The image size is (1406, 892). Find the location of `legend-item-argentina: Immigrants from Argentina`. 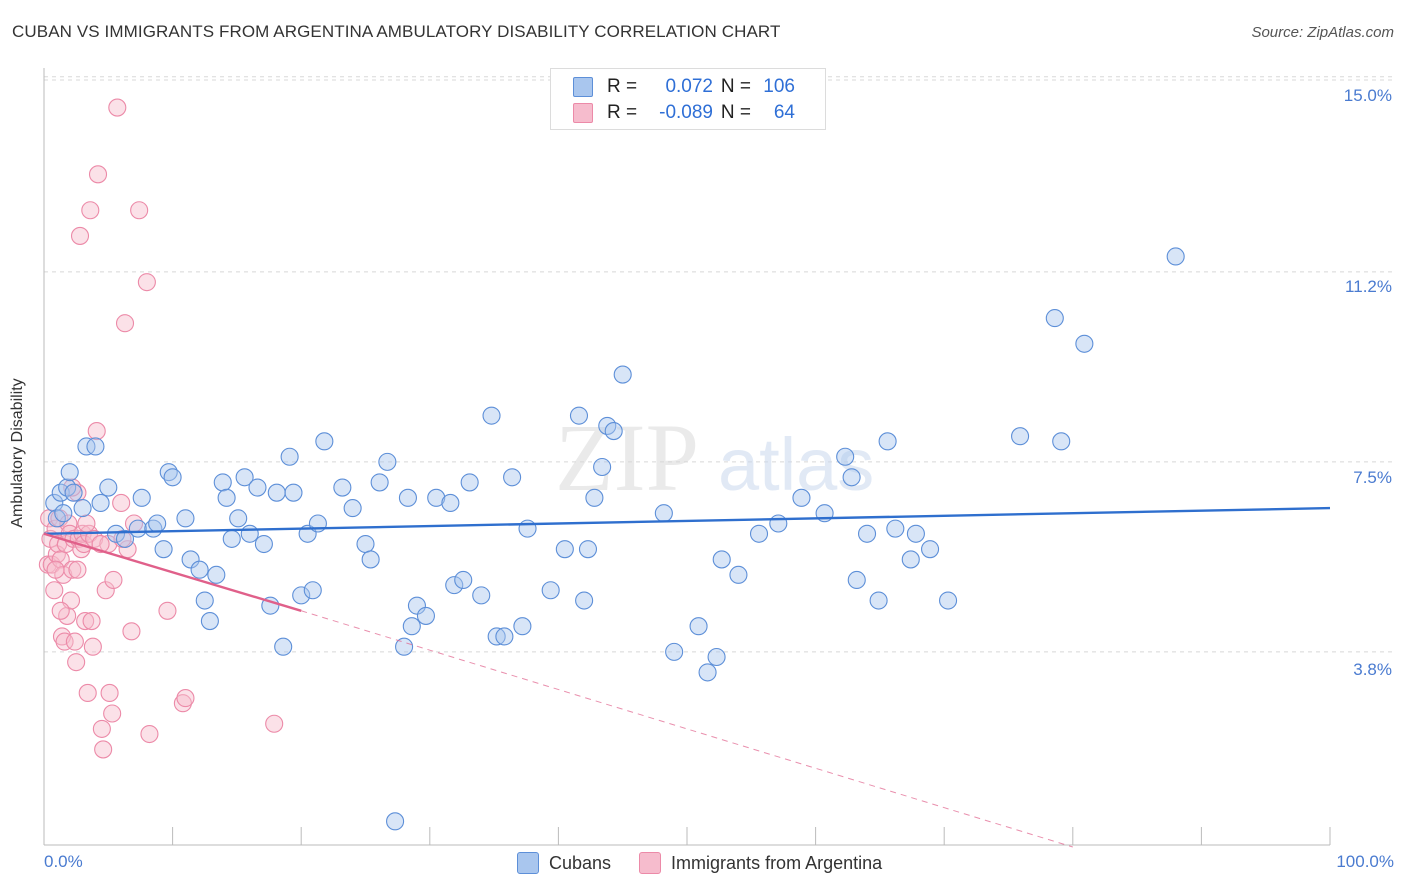

legend-item-argentina: Immigrants from Argentina is located at coordinates (760, 863).